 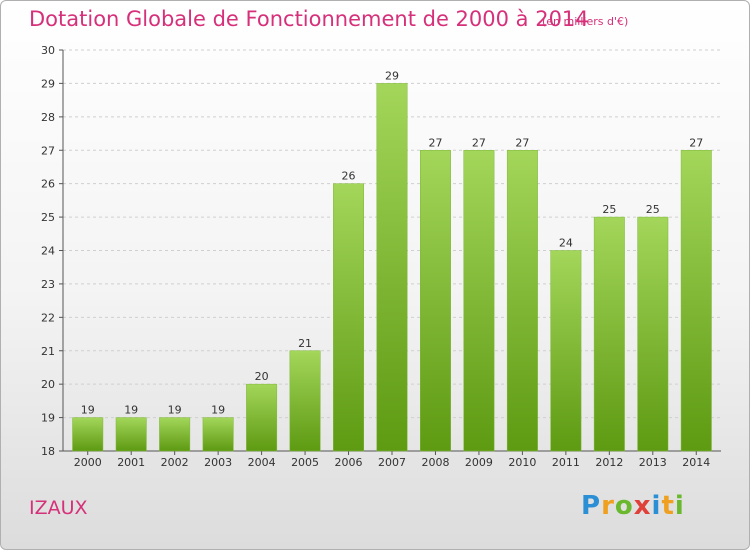 What do you see at coordinates (305, 343) in the screenshot?
I see `value-label: 21` at bounding box center [305, 343].